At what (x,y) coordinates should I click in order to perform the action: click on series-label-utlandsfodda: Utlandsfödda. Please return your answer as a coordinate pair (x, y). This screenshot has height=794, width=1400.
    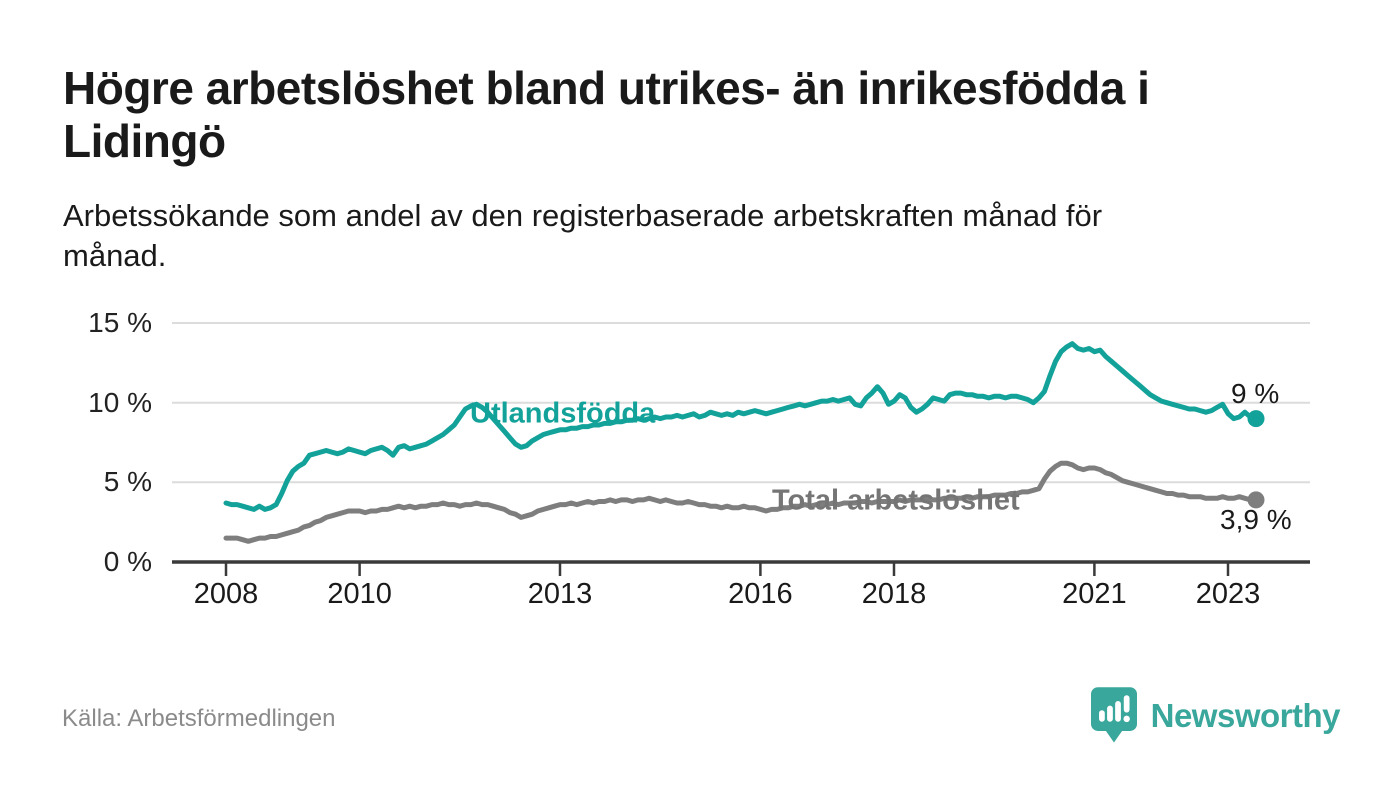
    Looking at the image, I should click on (563, 413).